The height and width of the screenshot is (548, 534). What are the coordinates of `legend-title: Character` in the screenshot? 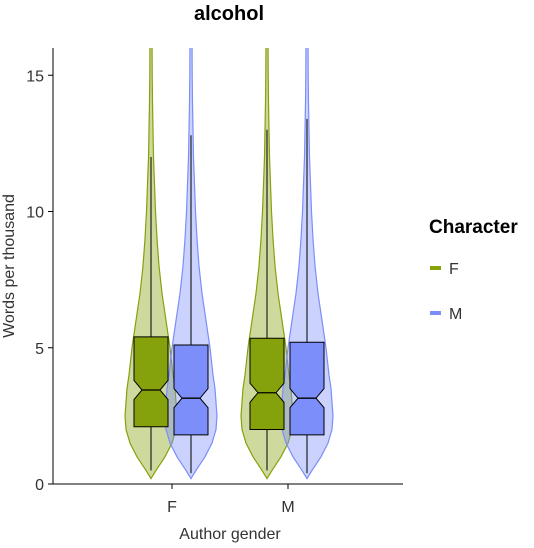 It's located at (473, 227).